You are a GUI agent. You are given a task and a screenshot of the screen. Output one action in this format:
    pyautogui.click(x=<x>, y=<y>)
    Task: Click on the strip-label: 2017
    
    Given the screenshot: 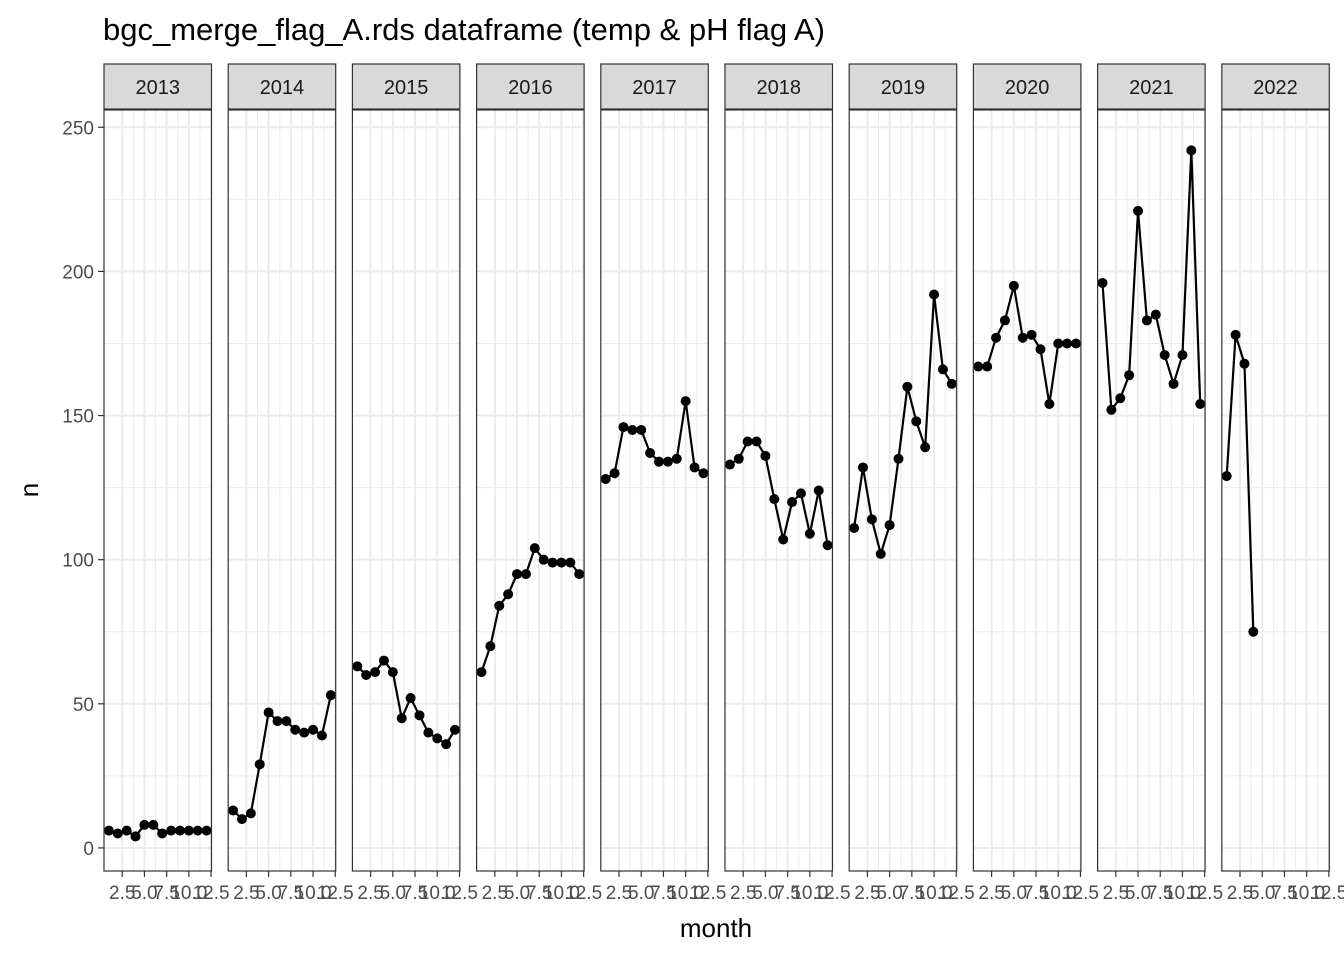 What is the action you would take?
    pyautogui.click(x=654, y=88)
    